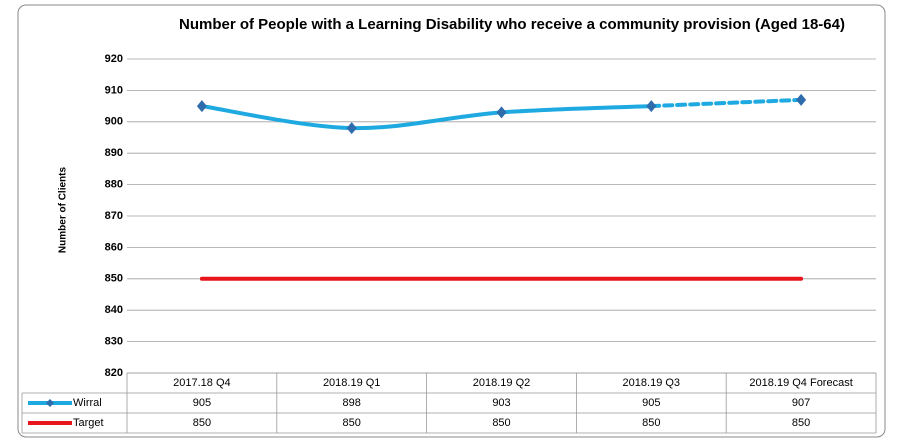 The image size is (906, 441). I want to click on y-tick-label: 890, so click(114, 153).